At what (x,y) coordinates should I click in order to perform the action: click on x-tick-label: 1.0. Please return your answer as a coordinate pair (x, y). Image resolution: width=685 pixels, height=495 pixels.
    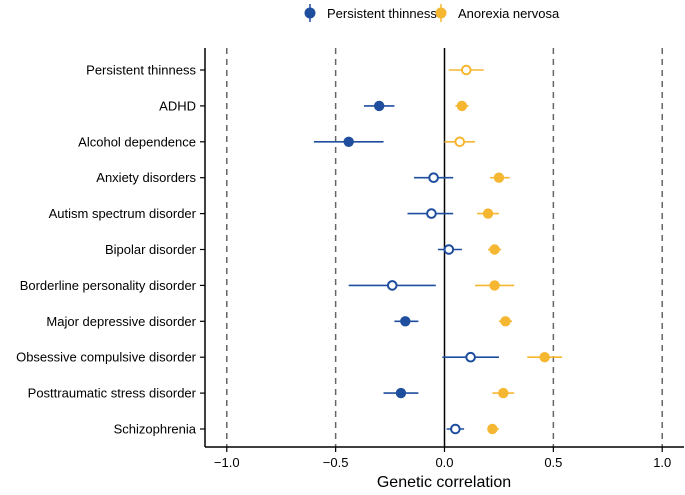
    Looking at the image, I should click on (662, 462).